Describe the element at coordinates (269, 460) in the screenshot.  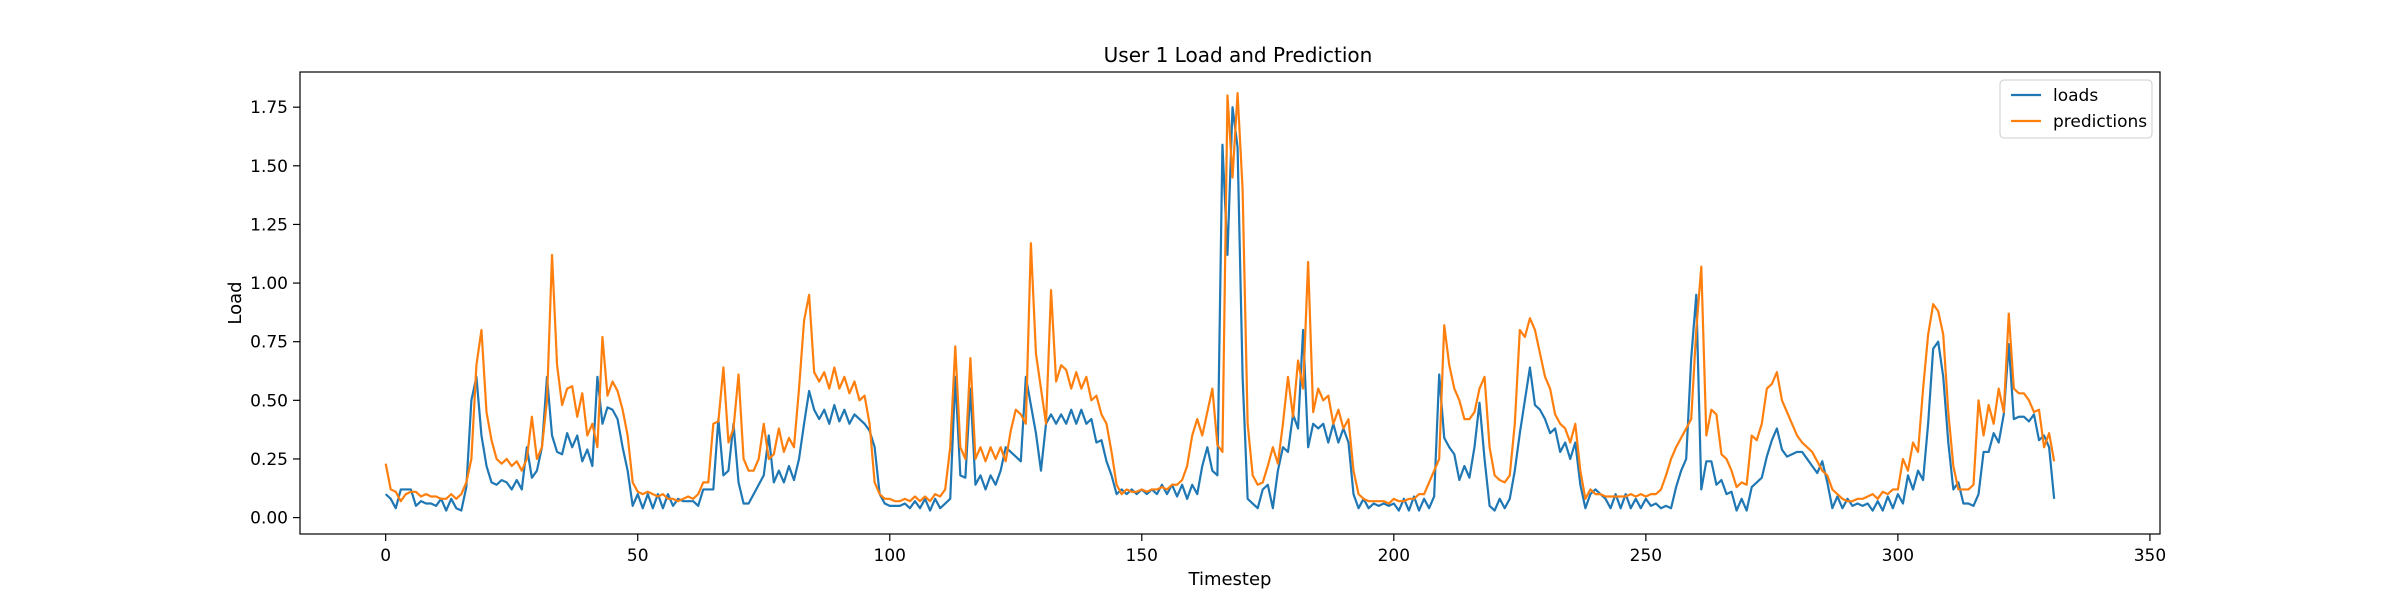
I see `y-tick-label: 0.25` at that location.